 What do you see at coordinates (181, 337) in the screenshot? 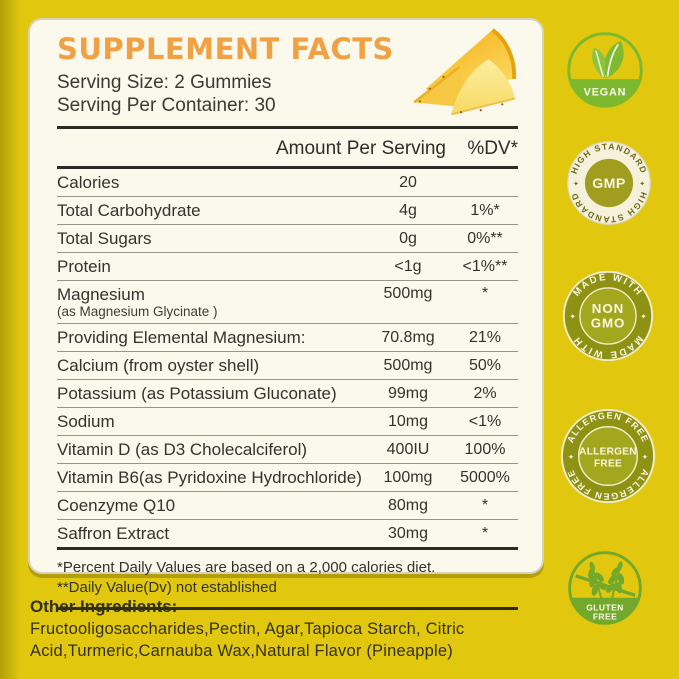
I see `nutrient-label: Providing Elemental Magnesium:` at bounding box center [181, 337].